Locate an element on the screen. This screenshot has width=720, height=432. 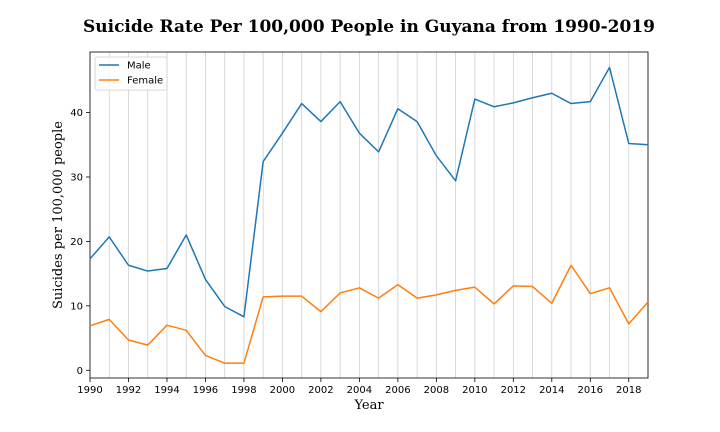
x-tick-label: 2016 is located at coordinates (590, 390).